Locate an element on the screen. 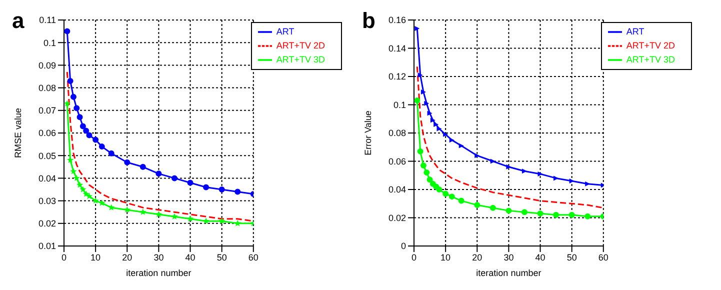 The height and width of the screenshot is (290, 721). chart-title: b is located at coordinates (369, 21).